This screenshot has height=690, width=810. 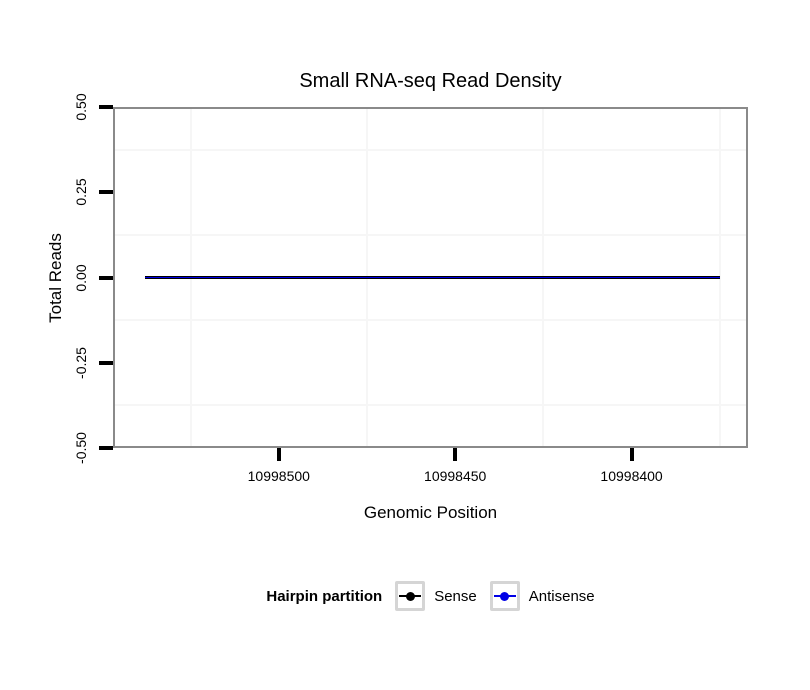 I want to click on legend-item: Sense, so click(x=436, y=596).